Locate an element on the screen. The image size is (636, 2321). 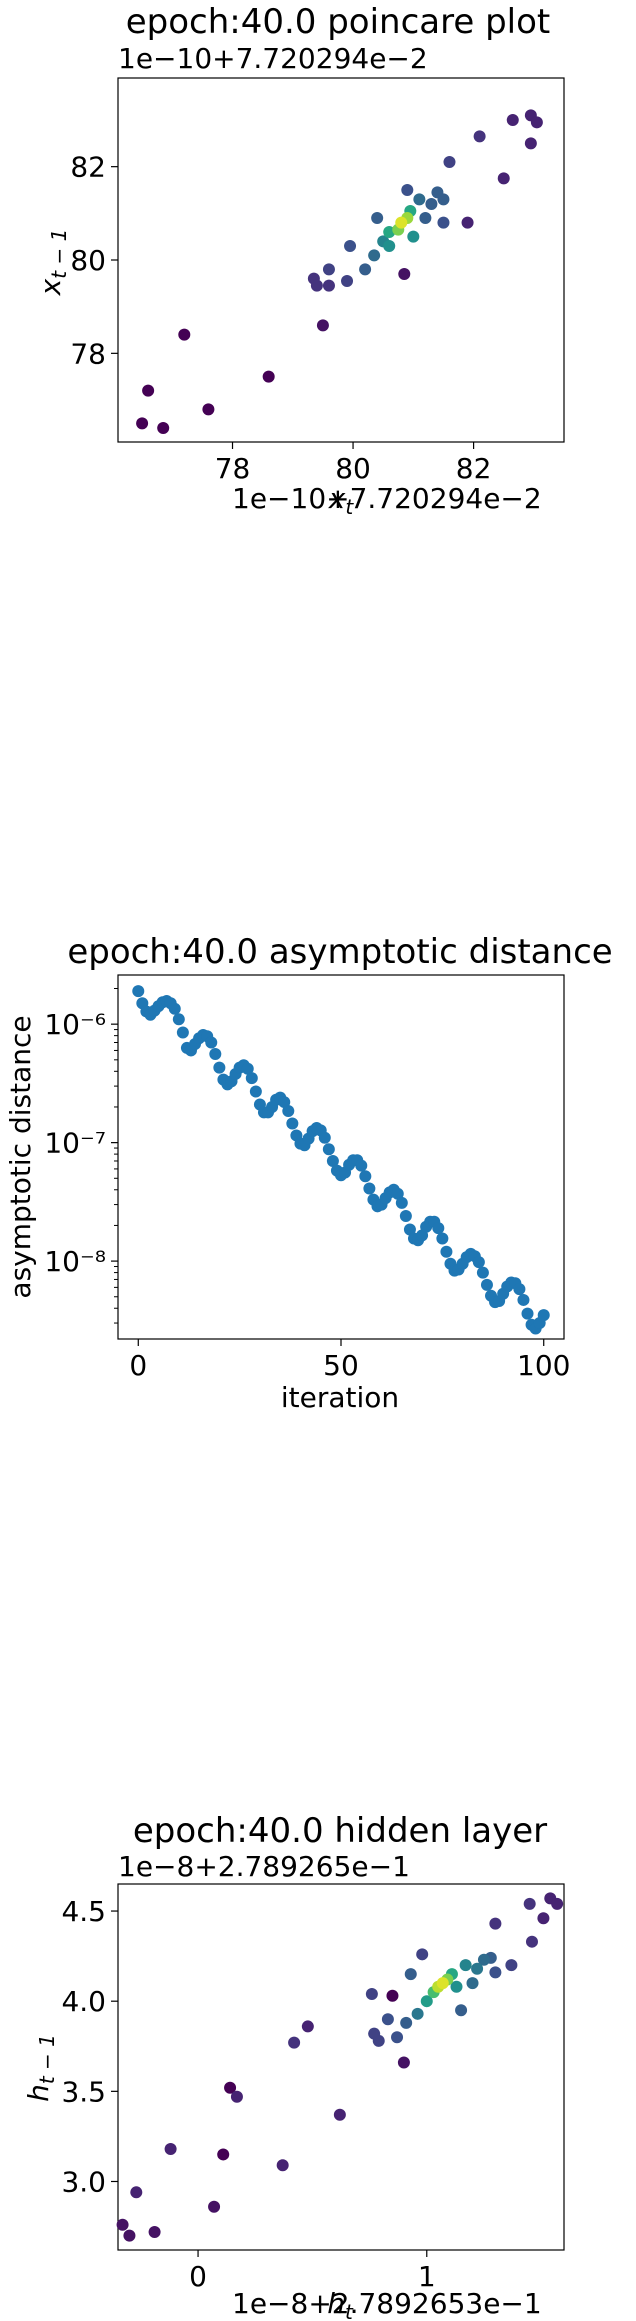
y-tick-label: 3.5 is located at coordinates (83, 2091).